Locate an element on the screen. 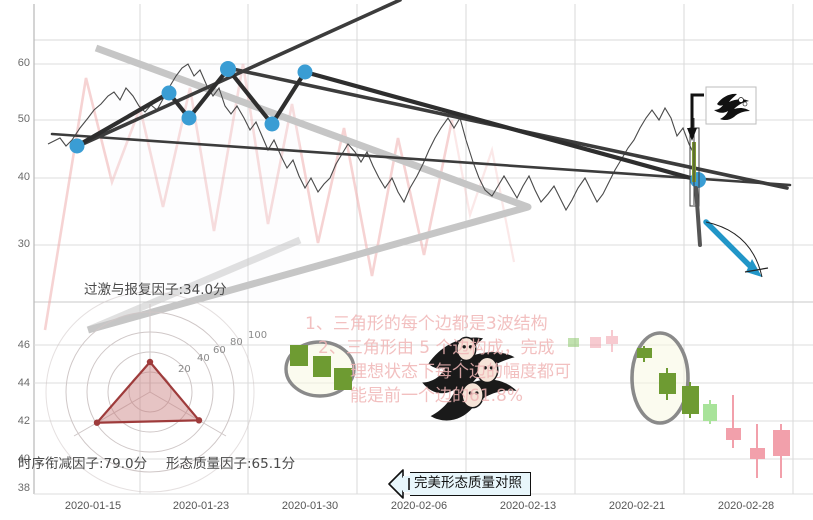  right-pattern-ellipse is located at coordinates (660, 378).